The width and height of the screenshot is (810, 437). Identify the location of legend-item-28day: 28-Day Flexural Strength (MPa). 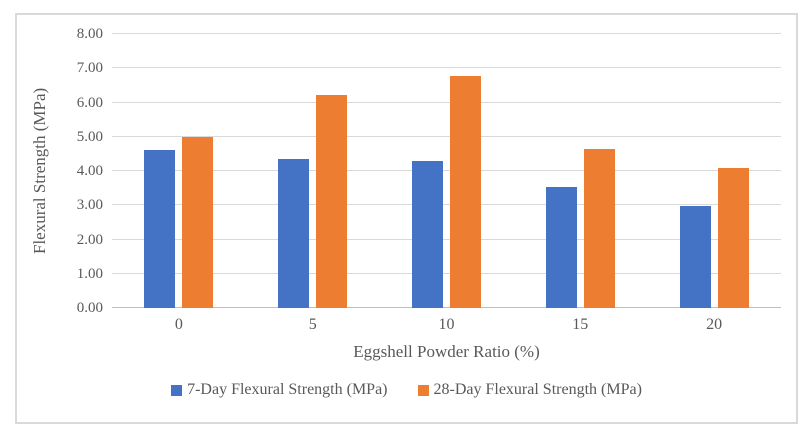
(529, 390).